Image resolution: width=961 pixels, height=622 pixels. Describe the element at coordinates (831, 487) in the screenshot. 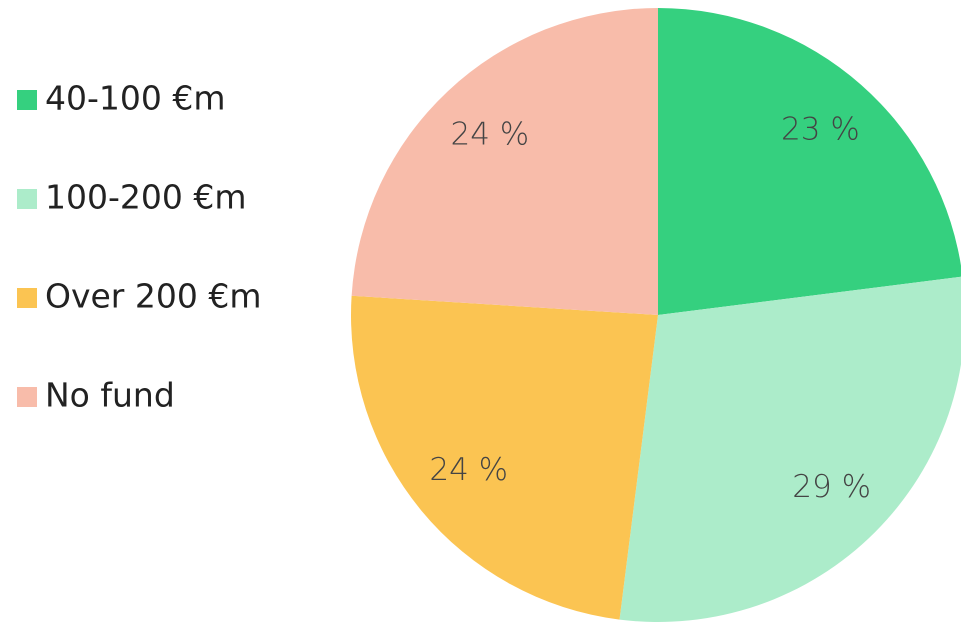

I see `value-label: 29 %` at that location.